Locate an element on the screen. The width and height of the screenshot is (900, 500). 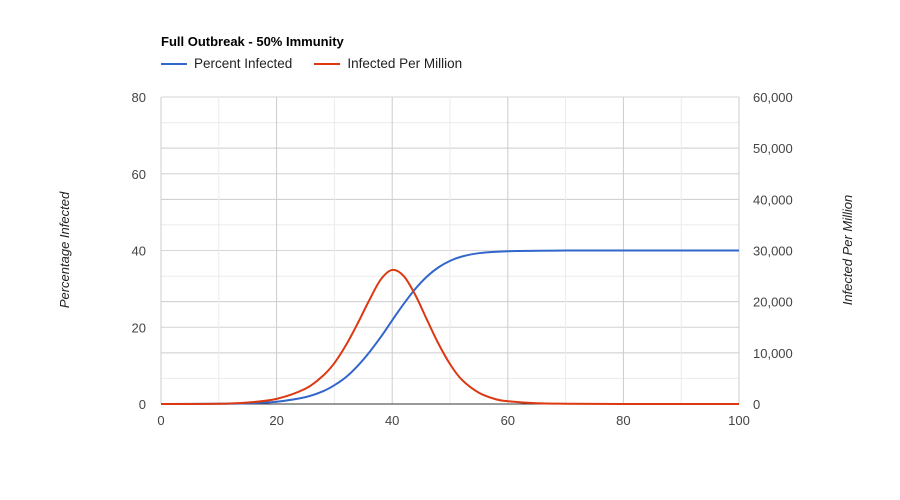
x-tick-label: 0 is located at coordinates (160, 420).